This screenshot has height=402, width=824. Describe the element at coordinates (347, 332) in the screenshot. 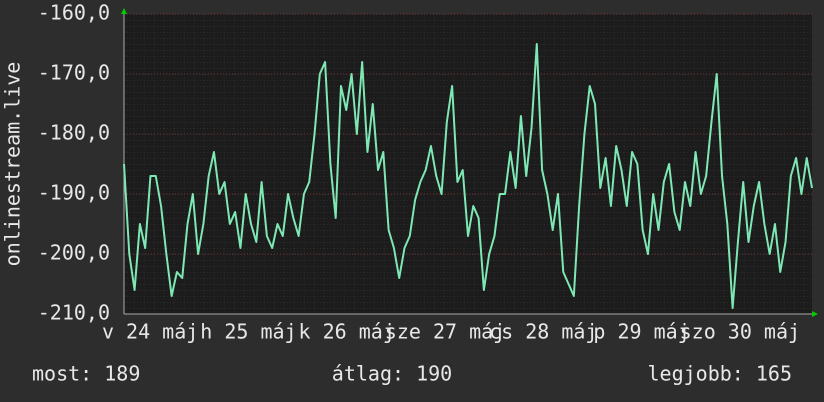

I see `x-tick-label: k 26 máj` at that location.